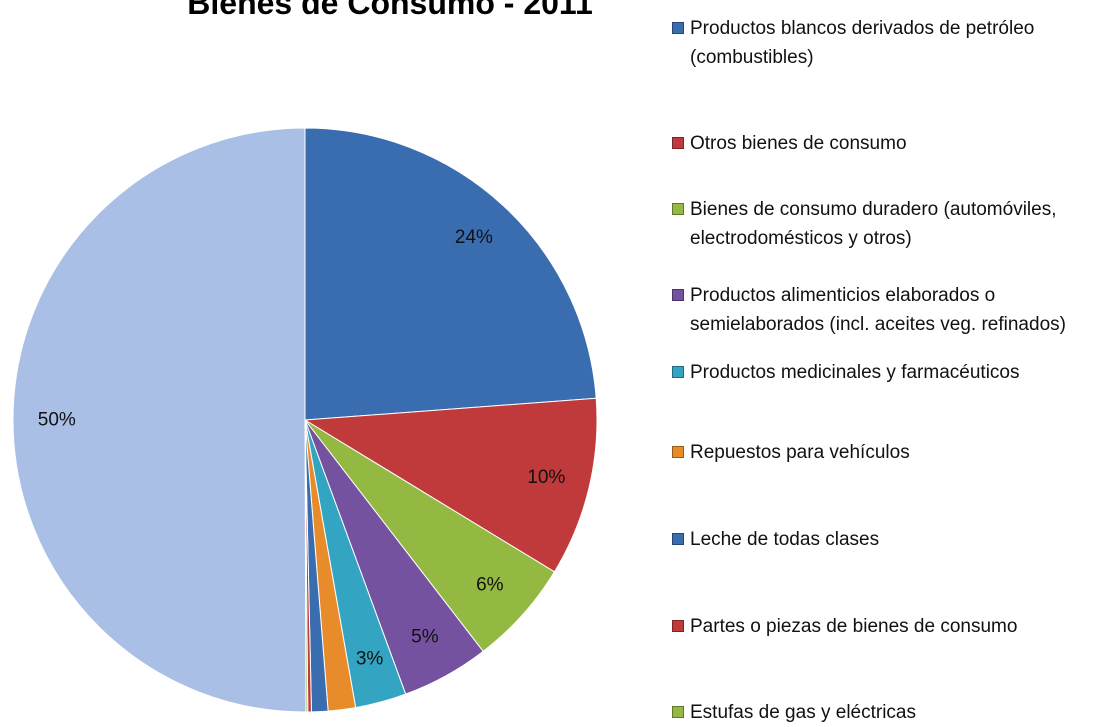  What do you see at coordinates (798, 143) in the screenshot?
I see `legend-label: Otros bienes de consumo` at bounding box center [798, 143].